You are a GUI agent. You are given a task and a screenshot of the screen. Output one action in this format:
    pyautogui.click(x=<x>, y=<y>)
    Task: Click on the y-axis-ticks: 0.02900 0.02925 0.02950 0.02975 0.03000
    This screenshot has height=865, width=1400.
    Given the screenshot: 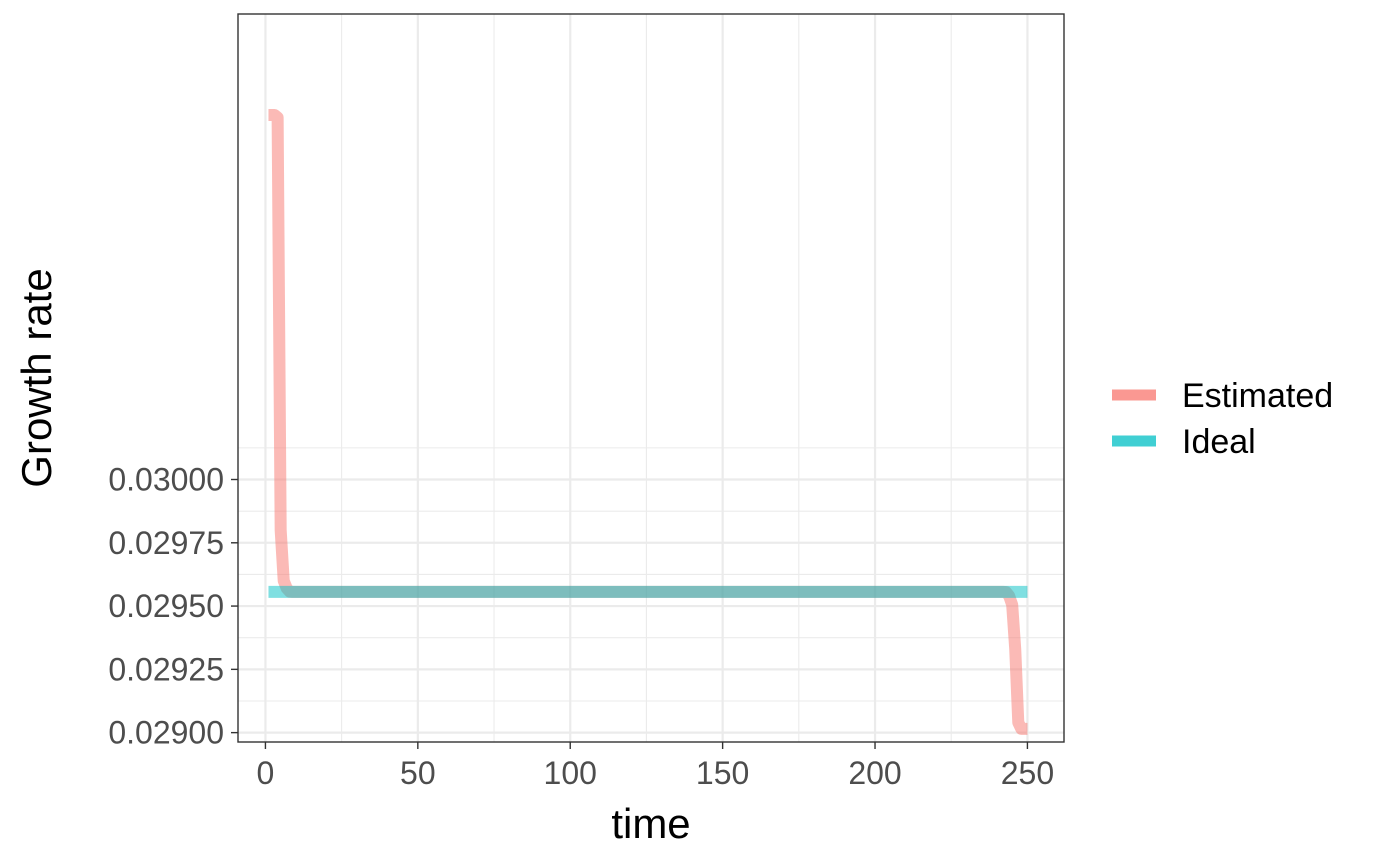 What is the action you would take?
    pyautogui.click(x=173, y=606)
    